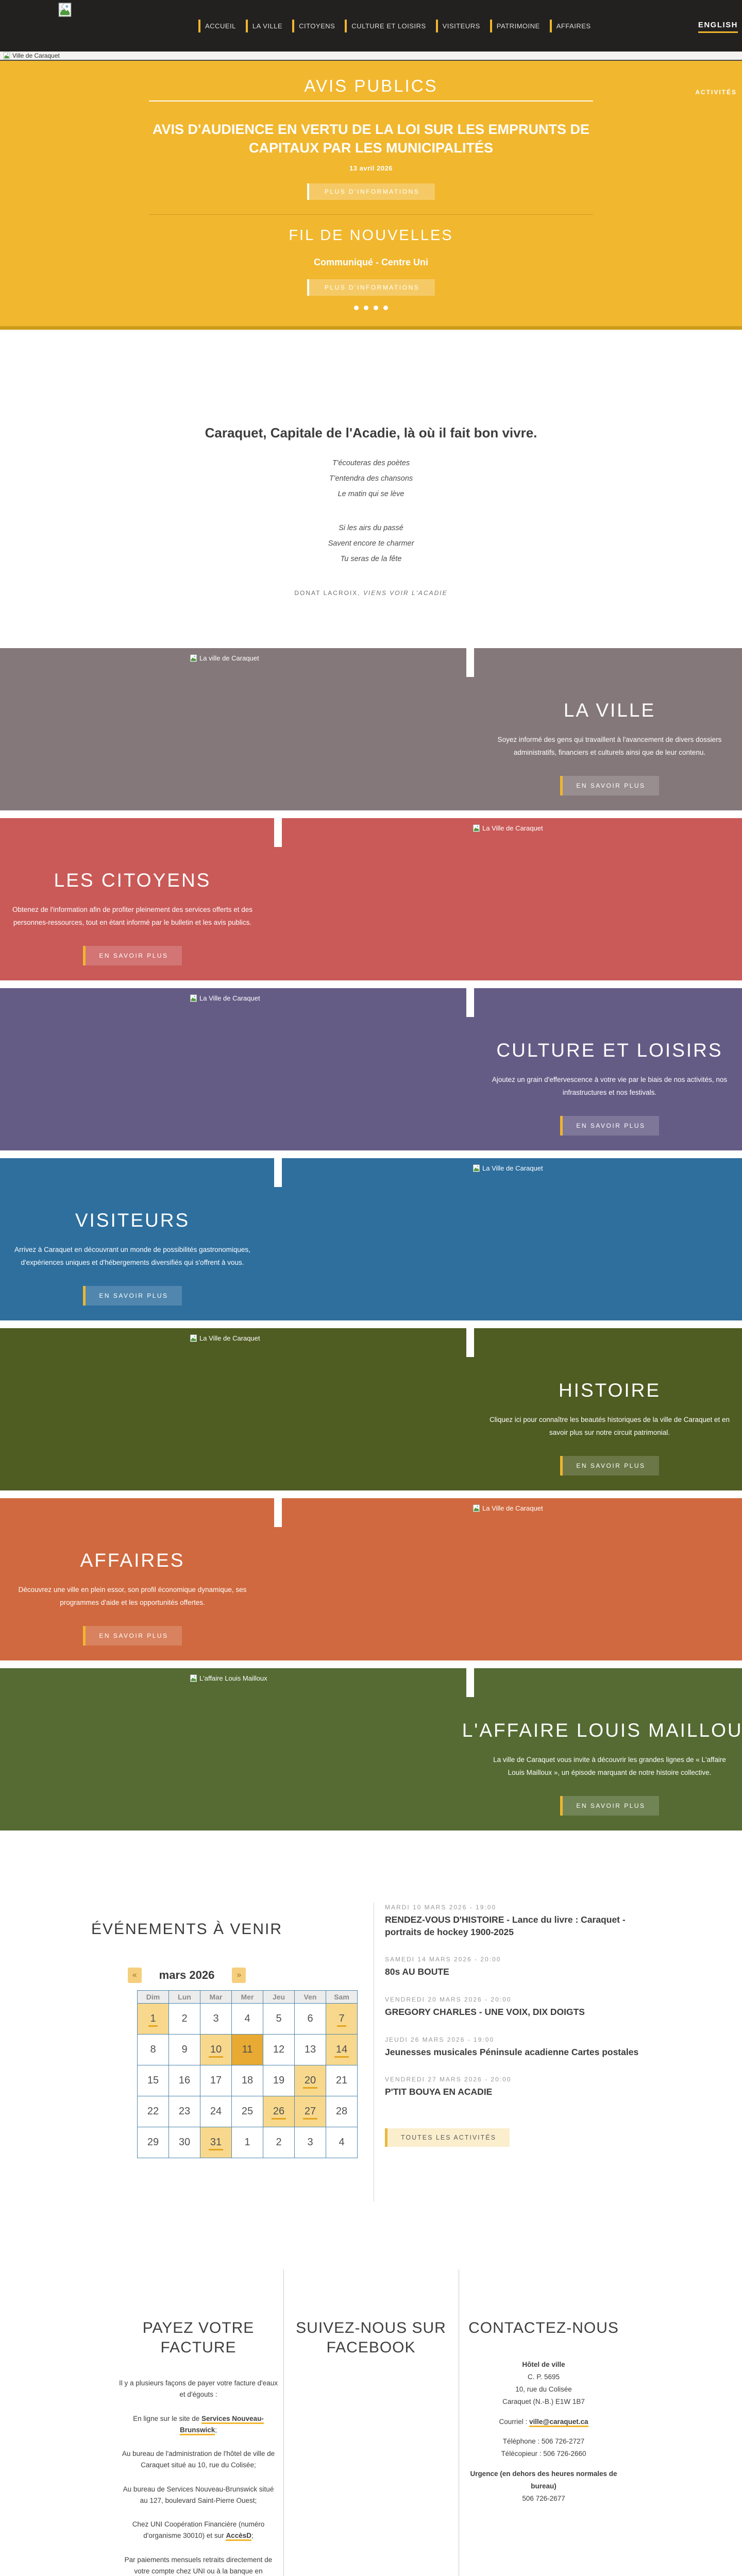  Describe the element at coordinates (485, 2011) in the screenshot. I see `event-title: GREGORY CHARLES - UNE VOIX, DIX DOIGTS` at that location.